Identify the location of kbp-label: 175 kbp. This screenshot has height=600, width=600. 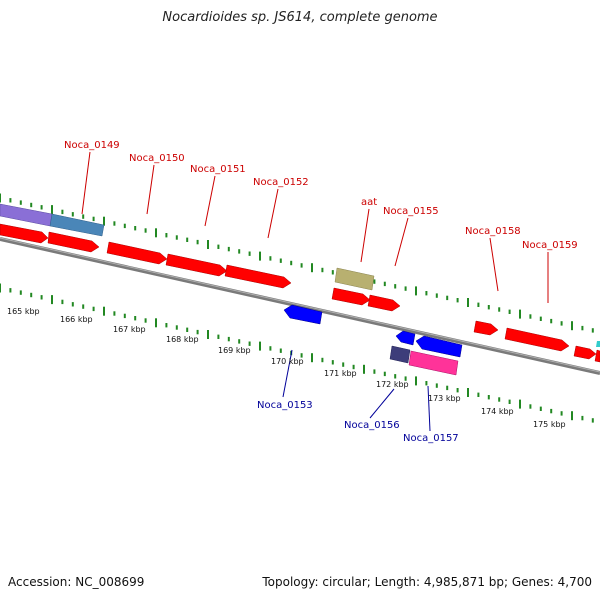
(549, 424).